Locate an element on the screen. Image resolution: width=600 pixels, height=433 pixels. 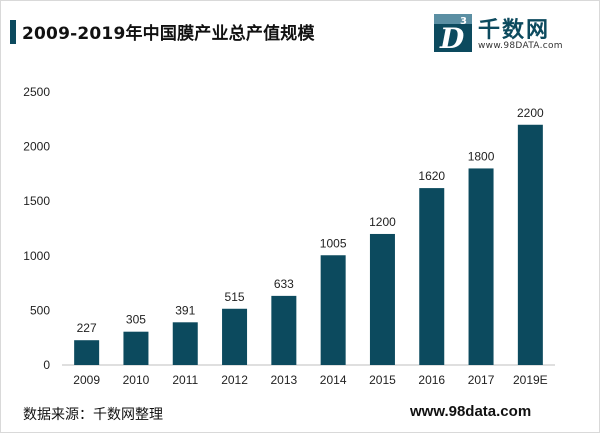
data-label: 1005 is located at coordinates (333, 243).